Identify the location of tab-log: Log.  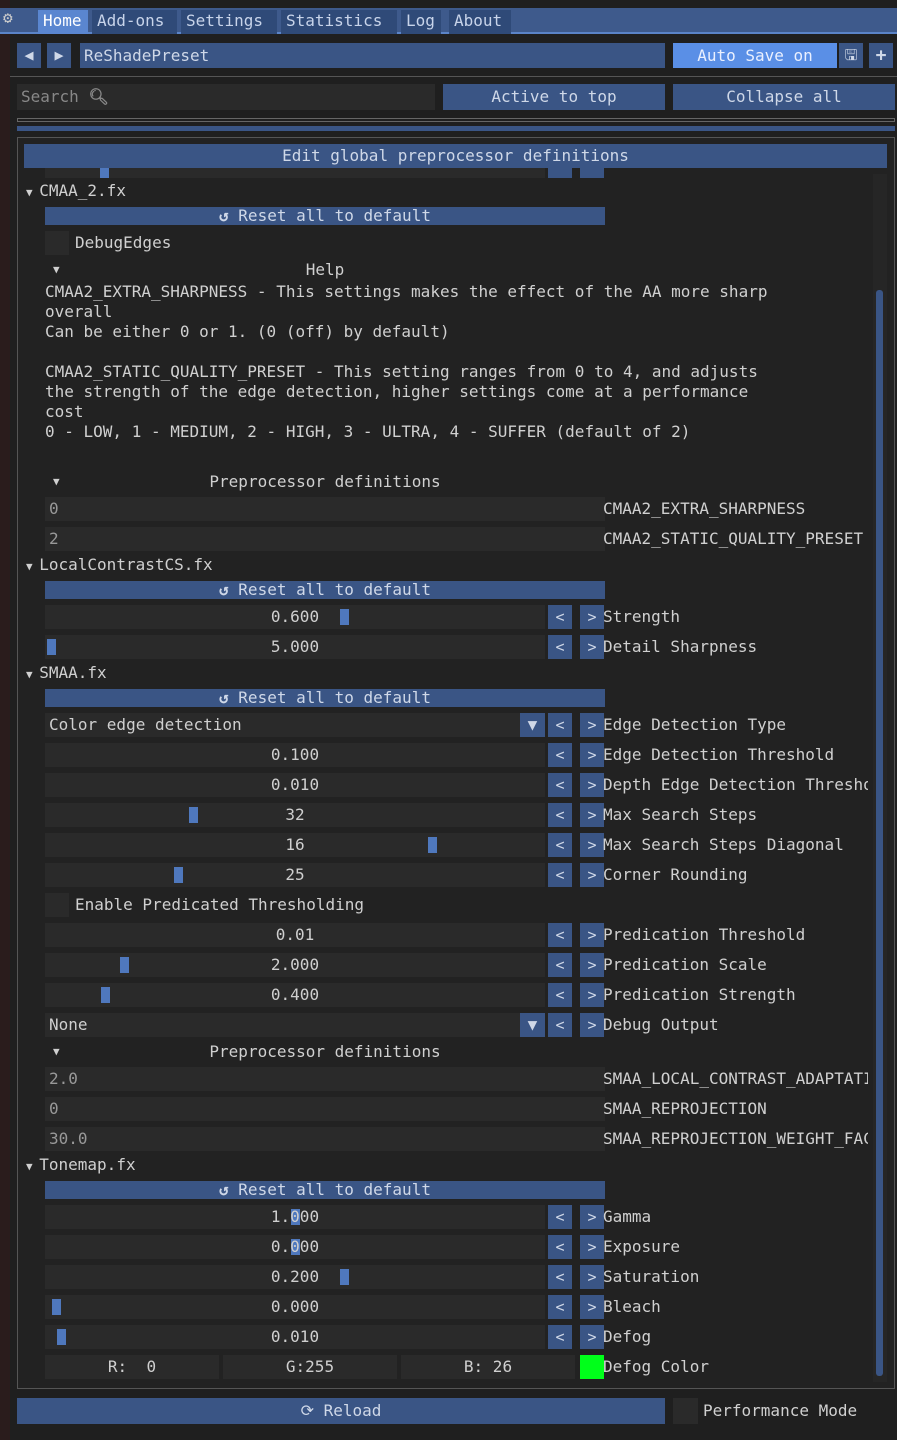
(421, 22).